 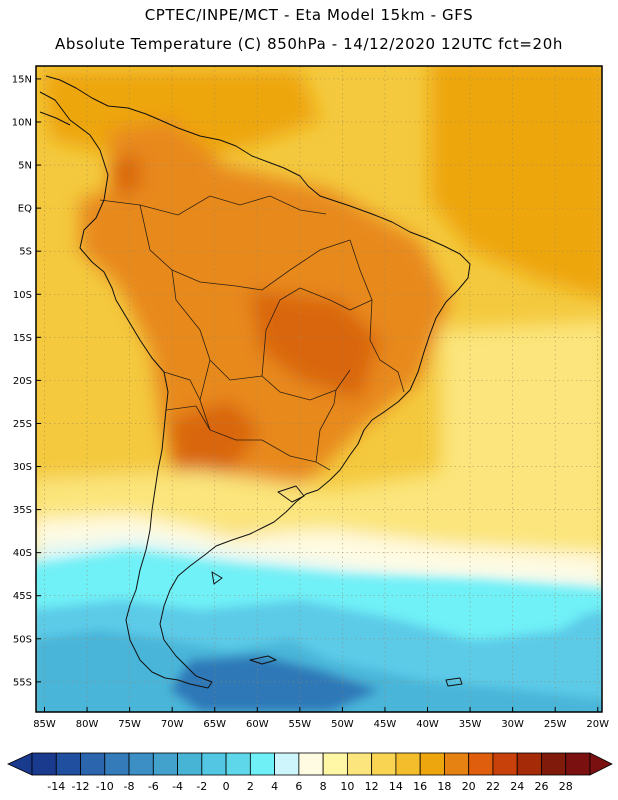 What do you see at coordinates (517, 786) in the screenshot?
I see `colorbar-label: 24` at bounding box center [517, 786].